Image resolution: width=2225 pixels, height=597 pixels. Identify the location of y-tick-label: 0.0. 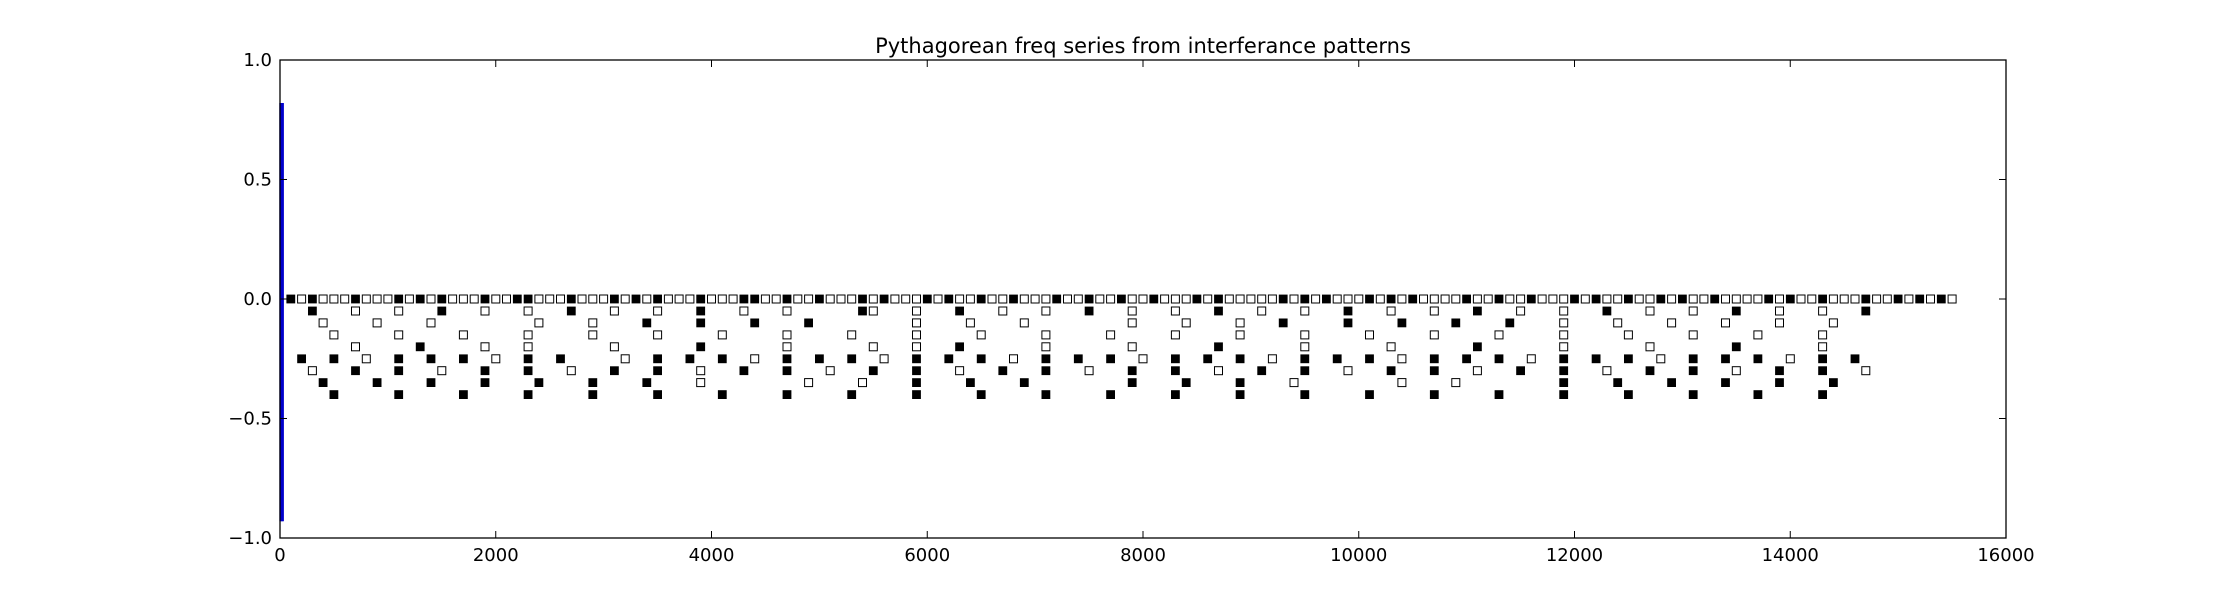
(257, 299).